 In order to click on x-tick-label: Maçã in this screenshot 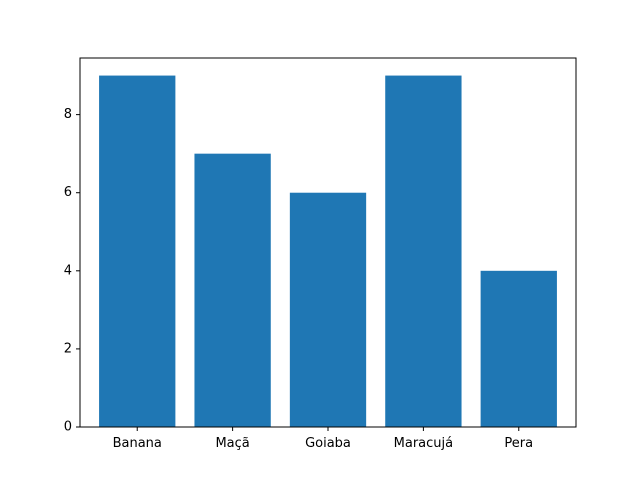, I will do `click(232, 443)`.